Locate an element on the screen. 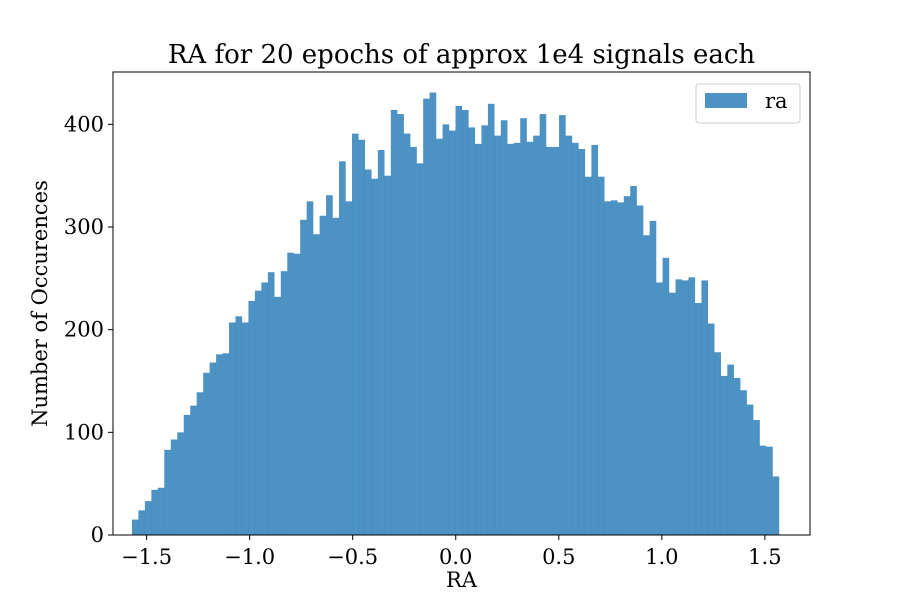 The image size is (900, 600). y-axis: 0 100 200 300 400 is located at coordinates (88, 329).